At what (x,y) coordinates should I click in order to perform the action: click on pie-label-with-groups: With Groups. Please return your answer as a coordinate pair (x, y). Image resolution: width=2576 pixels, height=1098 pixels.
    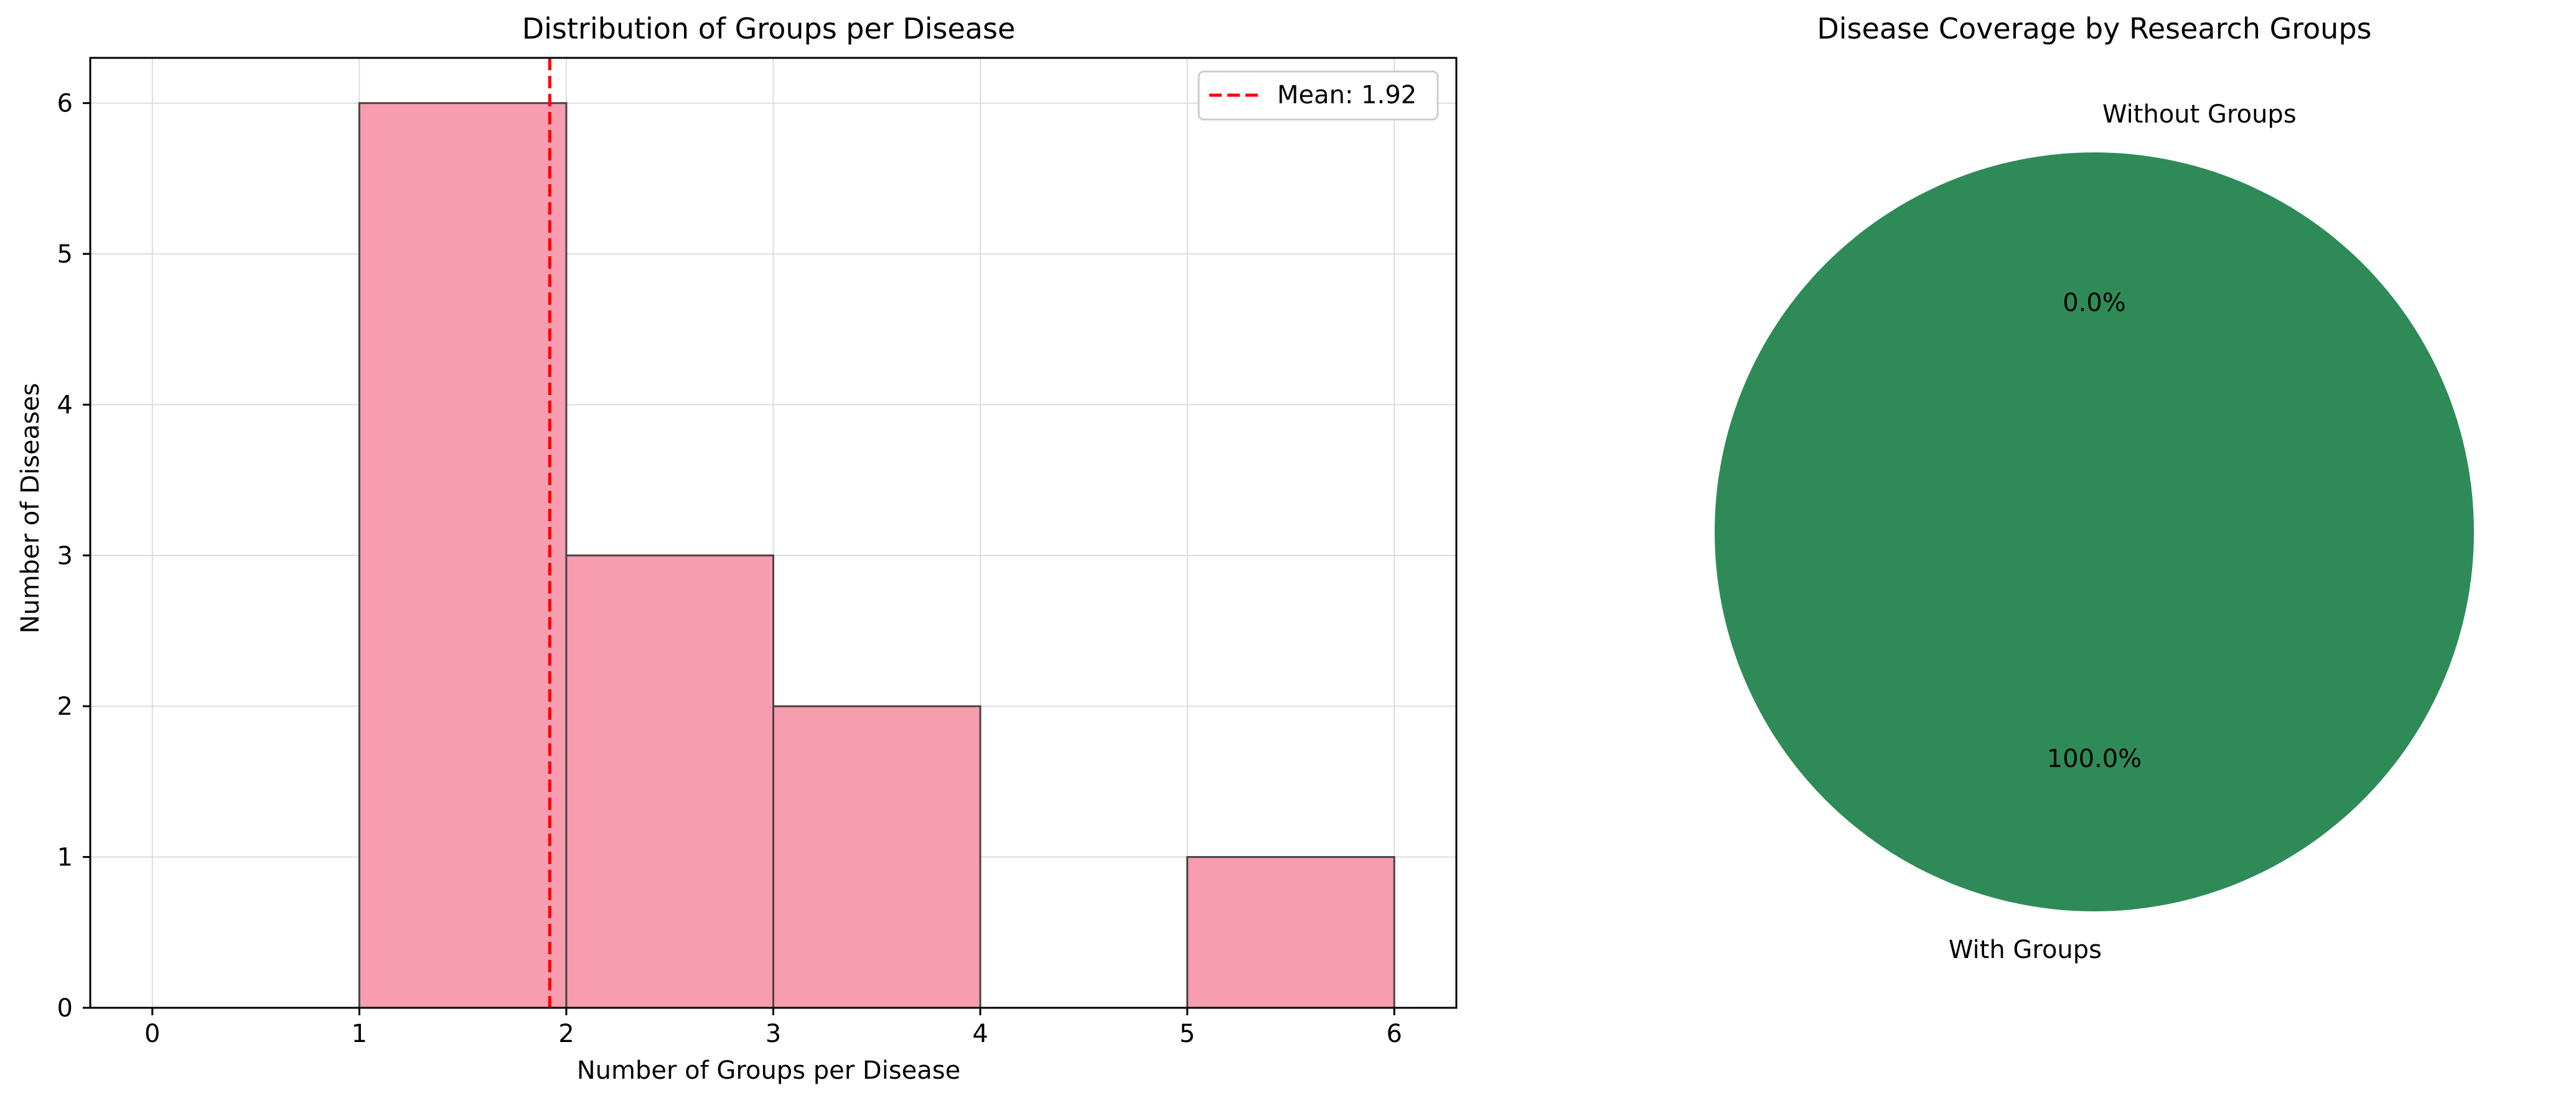
    Looking at the image, I should click on (2025, 950).